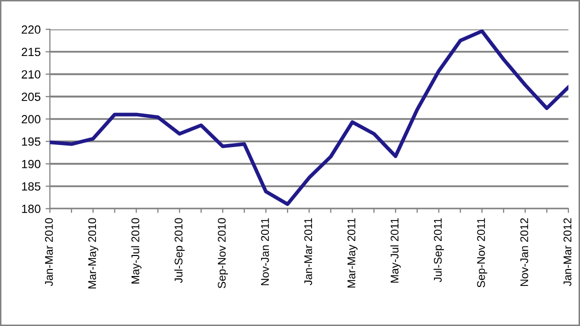 The height and width of the screenshot is (326, 580). Describe the element at coordinates (439, 250) in the screenshot. I see `x-tick-label: Jul-Sep 2011` at that location.